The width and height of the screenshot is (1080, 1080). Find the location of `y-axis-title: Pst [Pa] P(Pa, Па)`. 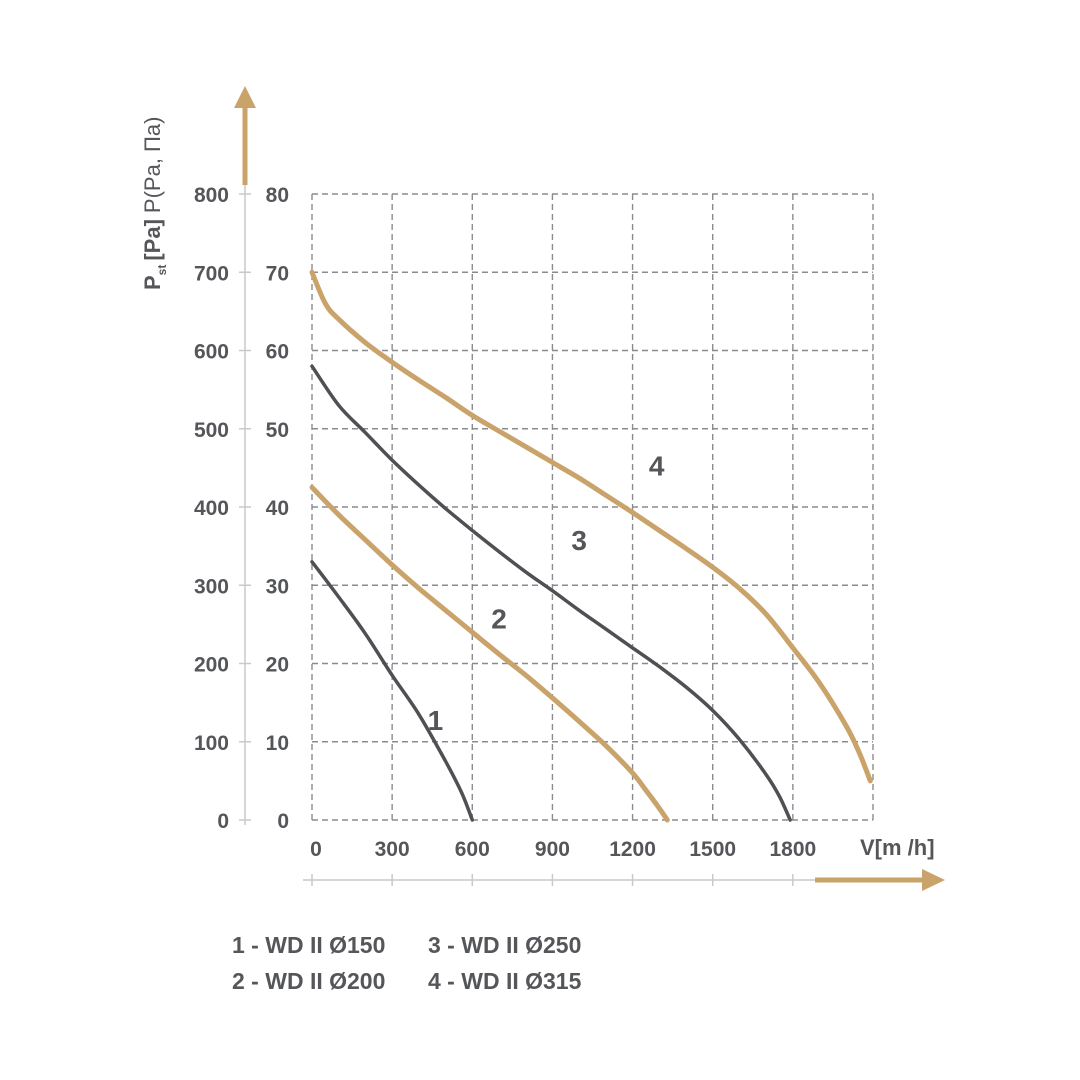

y-axis-title: Pst [Pa] P(Pa, Па) is located at coordinates (154, 203).